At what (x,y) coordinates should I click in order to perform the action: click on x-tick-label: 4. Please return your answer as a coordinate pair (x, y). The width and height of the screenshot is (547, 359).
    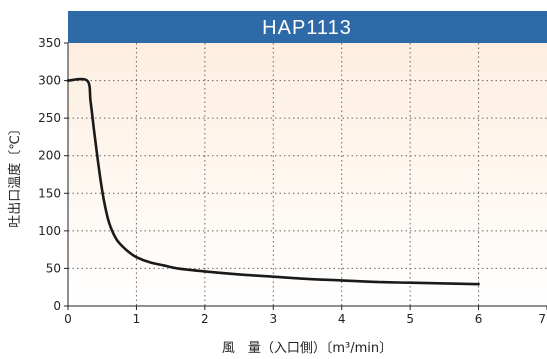
    Looking at the image, I should click on (342, 319).